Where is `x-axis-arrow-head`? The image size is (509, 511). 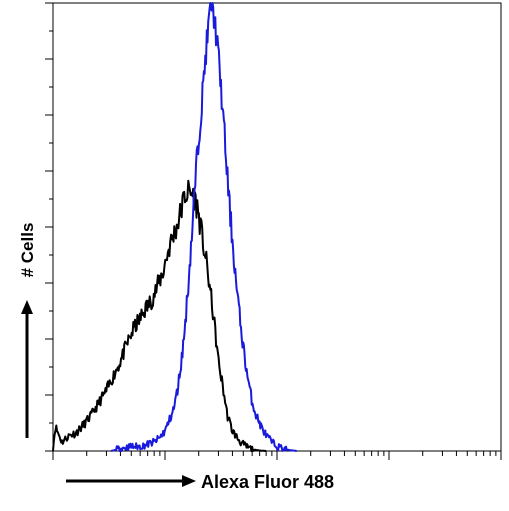
x-axis-arrow-head is located at coordinates (189, 481).